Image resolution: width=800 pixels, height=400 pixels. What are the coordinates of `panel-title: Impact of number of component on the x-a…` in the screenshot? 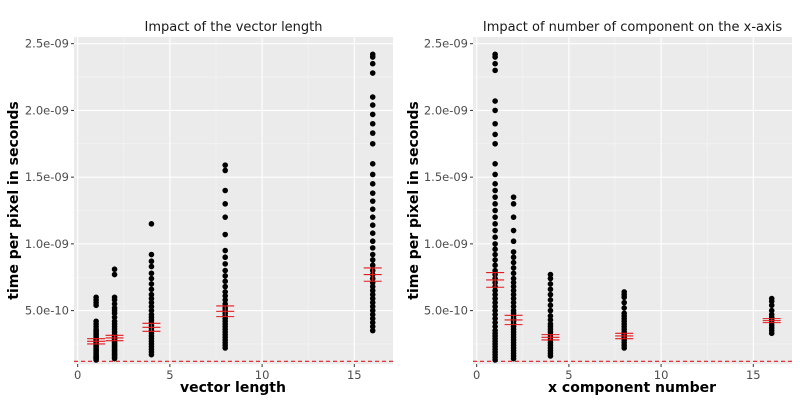 It's located at (632, 27).